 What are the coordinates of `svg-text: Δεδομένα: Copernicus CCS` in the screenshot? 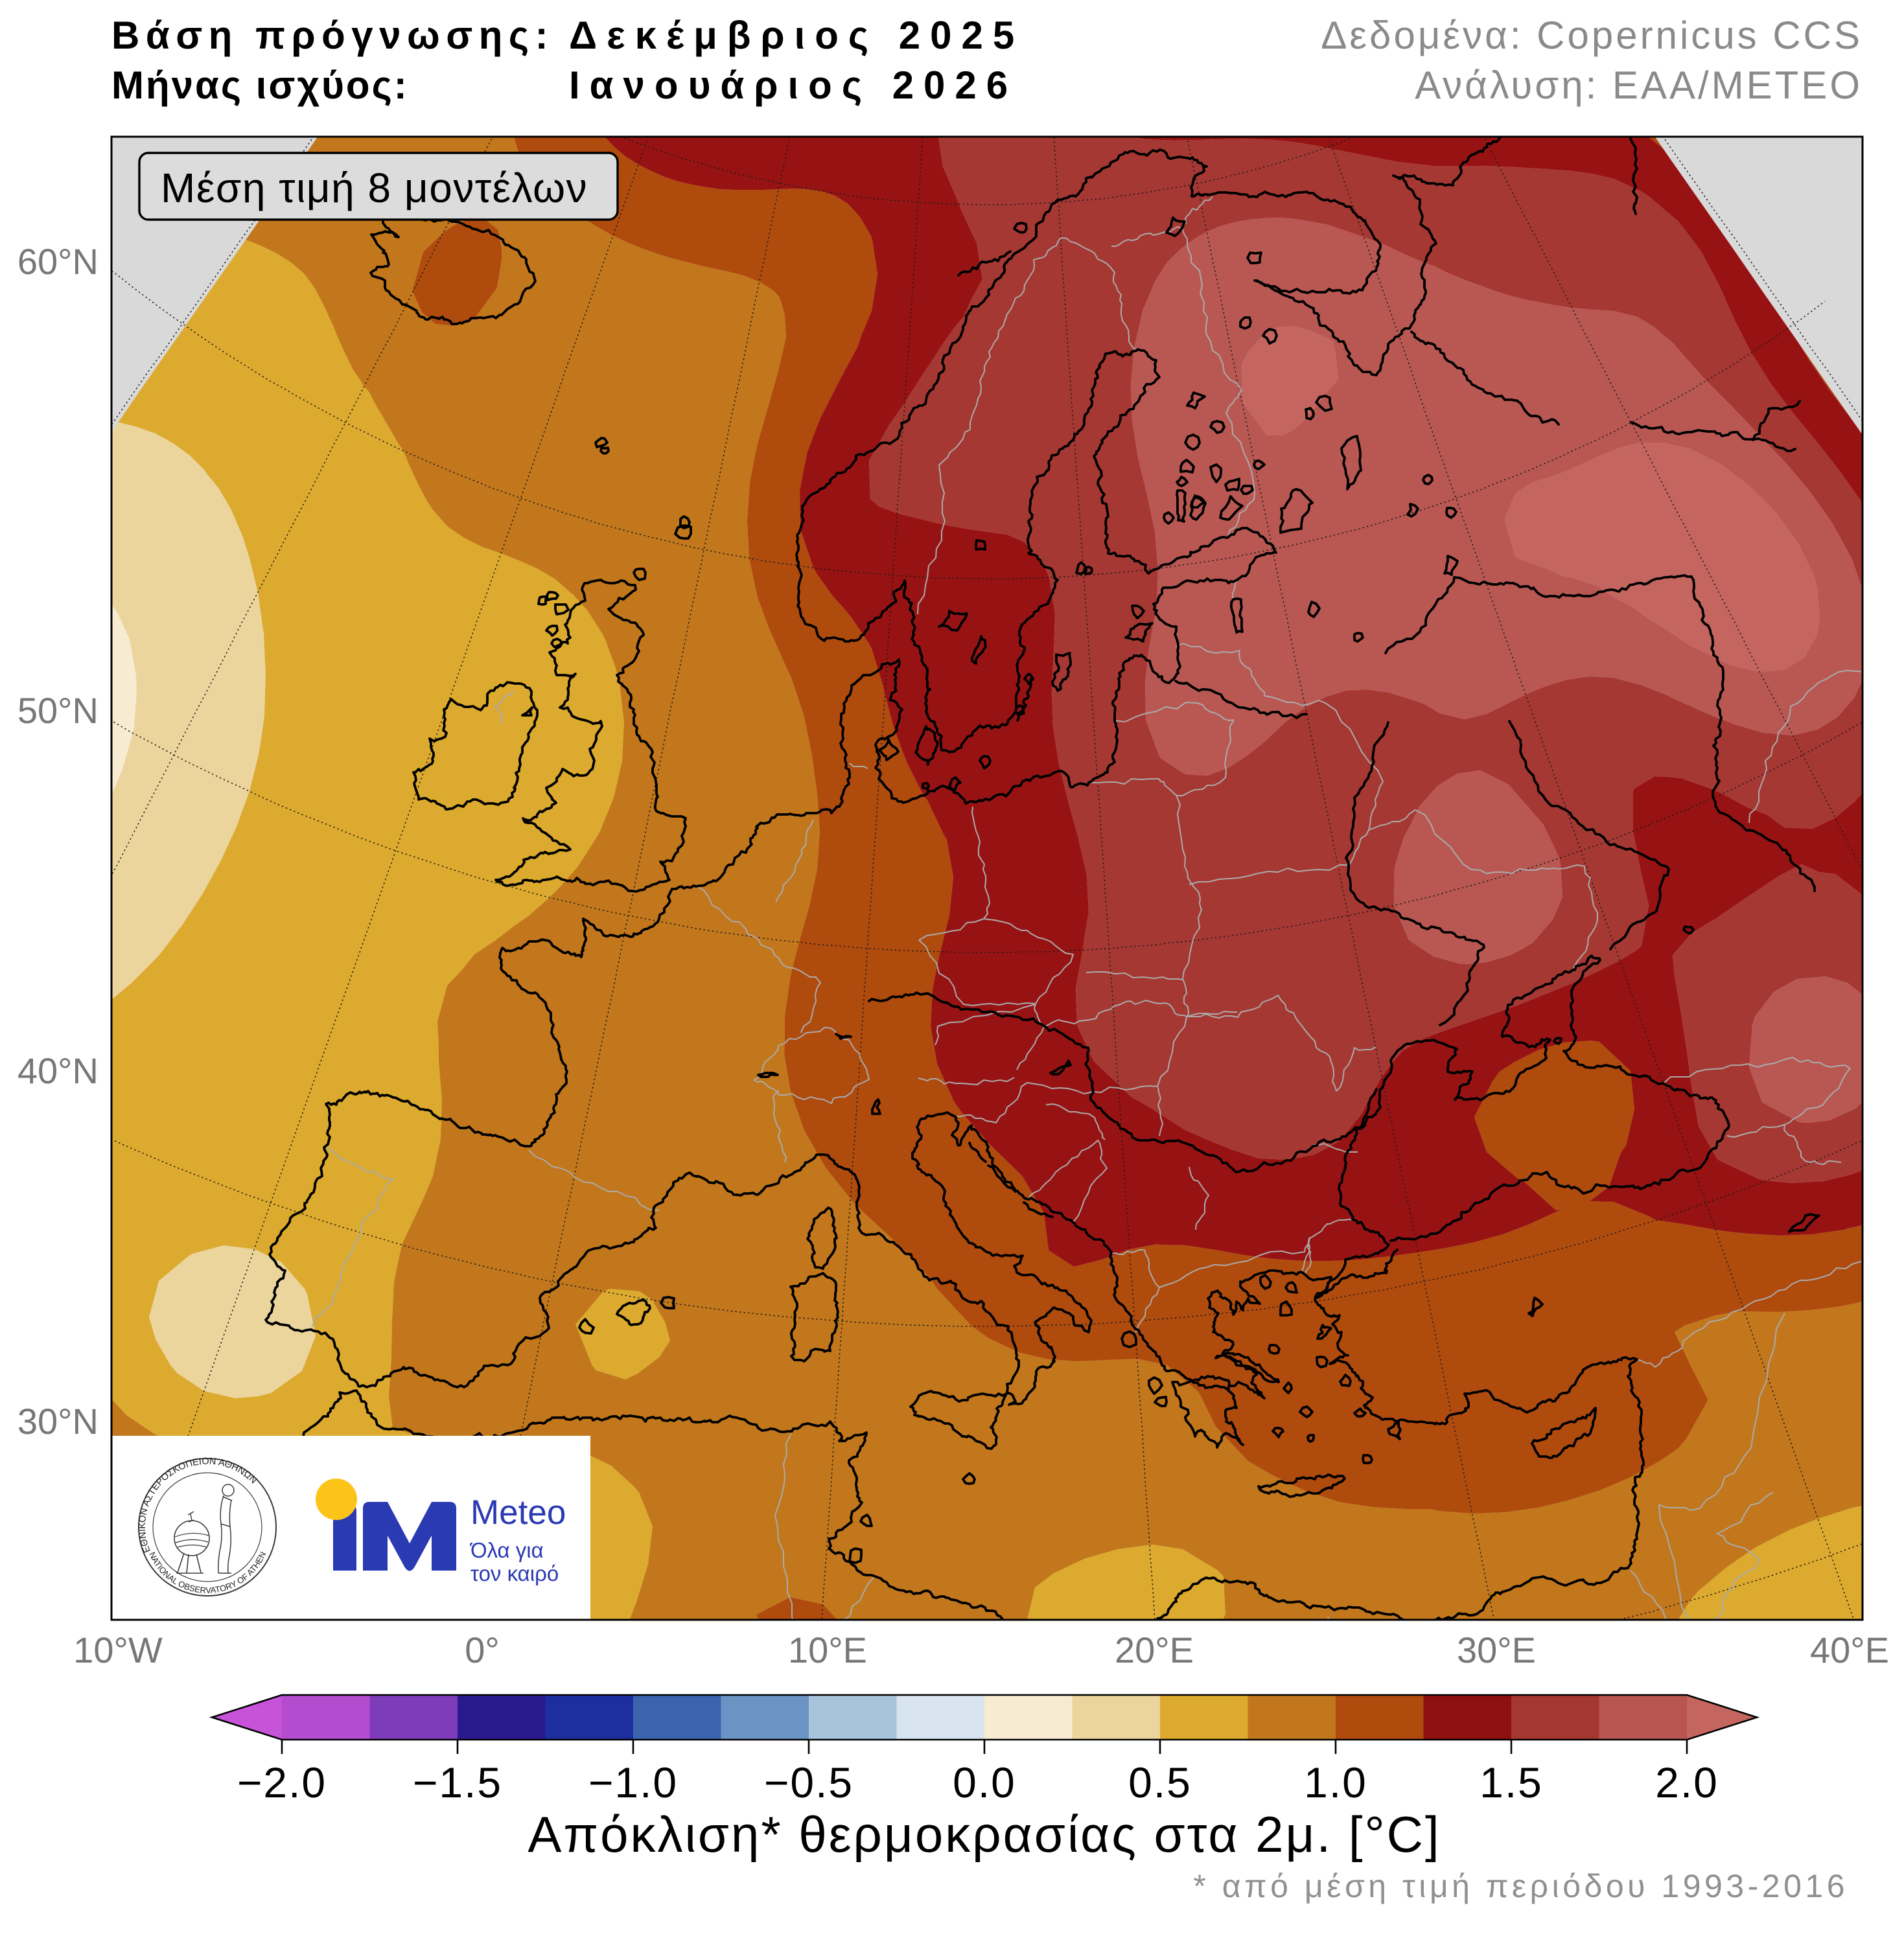 It's located at (1592, 35).